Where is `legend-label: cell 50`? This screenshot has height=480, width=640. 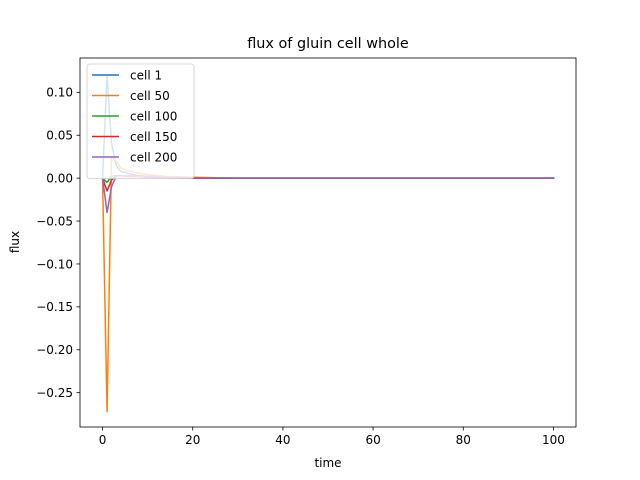
legend-label: cell 50 is located at coordinates (150, 96).